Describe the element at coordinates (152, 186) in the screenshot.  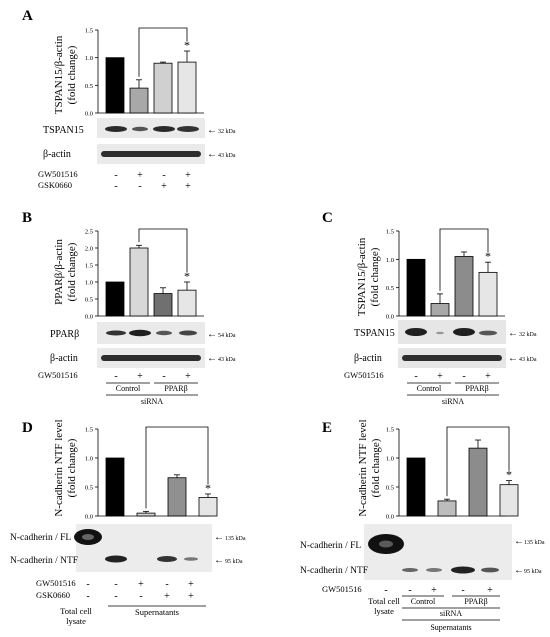
I see `treatment-signs: - - + +` at that location.